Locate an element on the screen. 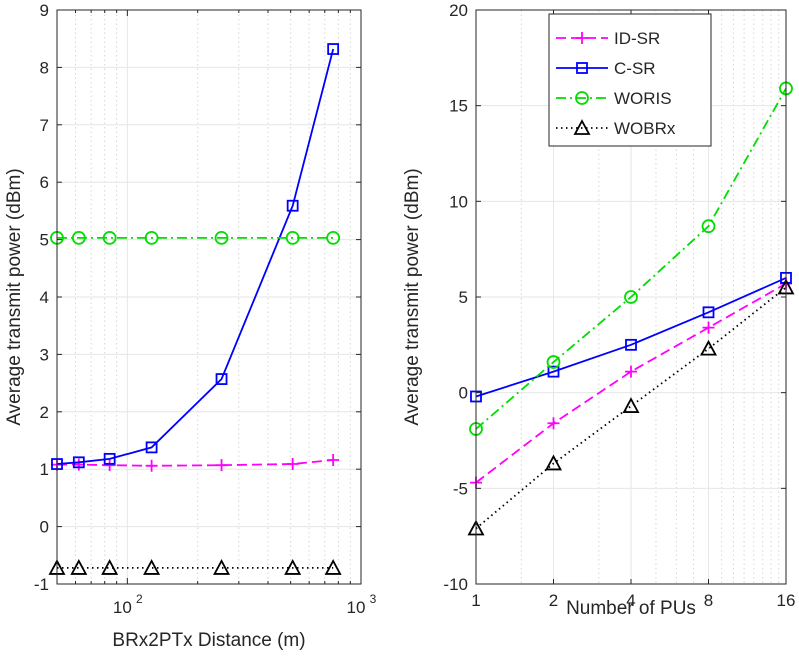 This screenshot has height=658, width=799. right-x-axis-label: Number of PUs is located at coordinates (631, 608).